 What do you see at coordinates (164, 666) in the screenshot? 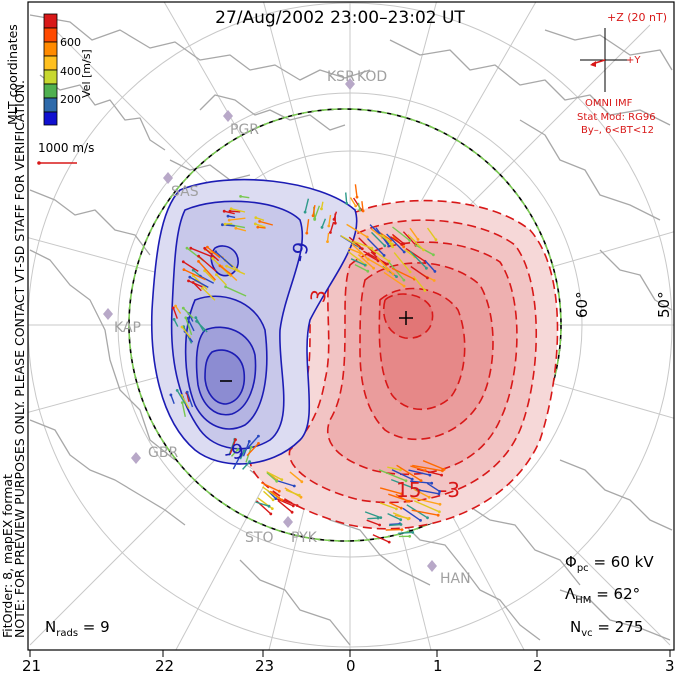
I see `mlt-label-22: 22` at bounding box center [164, 666].